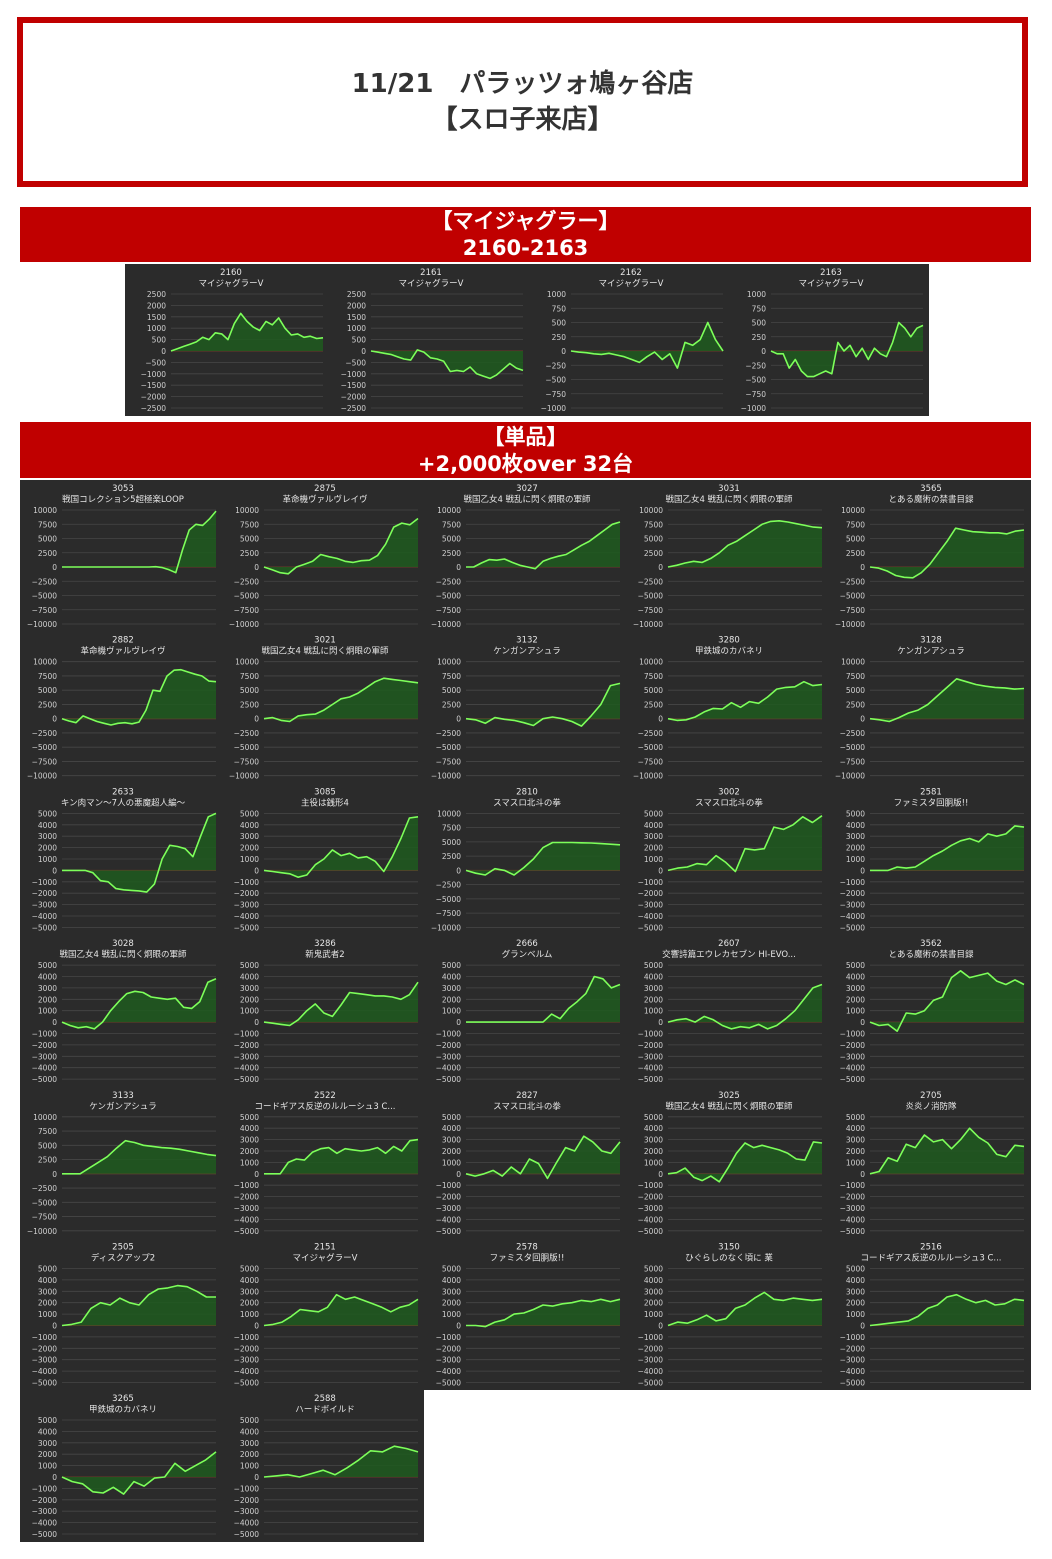 This screenshot has width=1052, height=1559. Describe the element at coordinates (527, 1258) in the screenshot. I see `chart-machine-name: ファミスタ回胴版!!` at that location.